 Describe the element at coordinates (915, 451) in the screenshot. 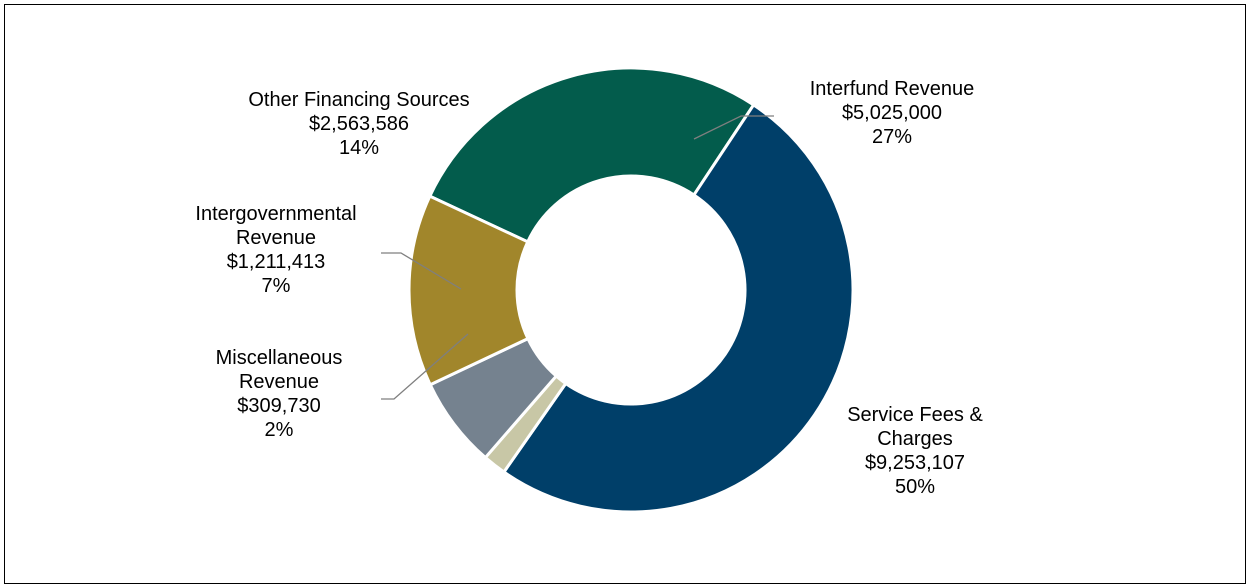

I see `data-label-1: Service Fees & Charges $9,253,107 50%` at that location.